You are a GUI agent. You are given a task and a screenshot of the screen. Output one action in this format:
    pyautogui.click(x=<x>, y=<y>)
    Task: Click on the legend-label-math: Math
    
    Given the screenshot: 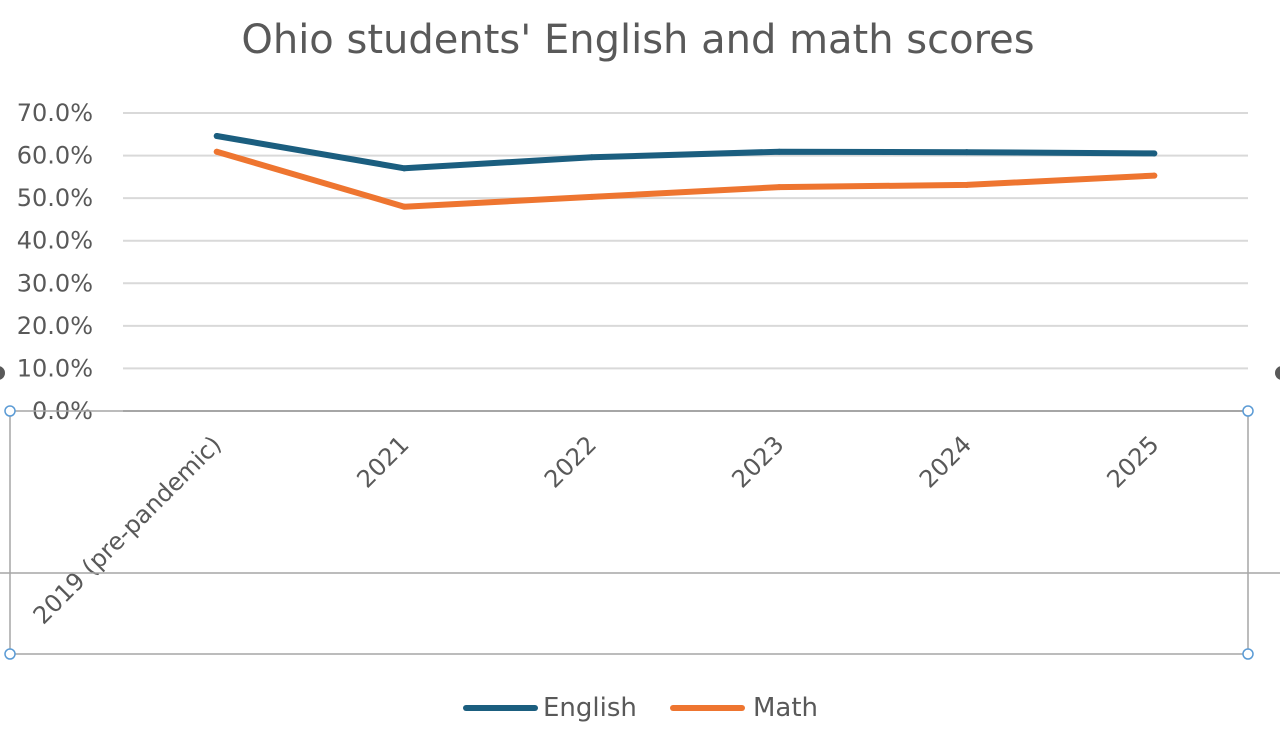 What is the action you would take?
    pyautogui.click(x=785, y=708)
    